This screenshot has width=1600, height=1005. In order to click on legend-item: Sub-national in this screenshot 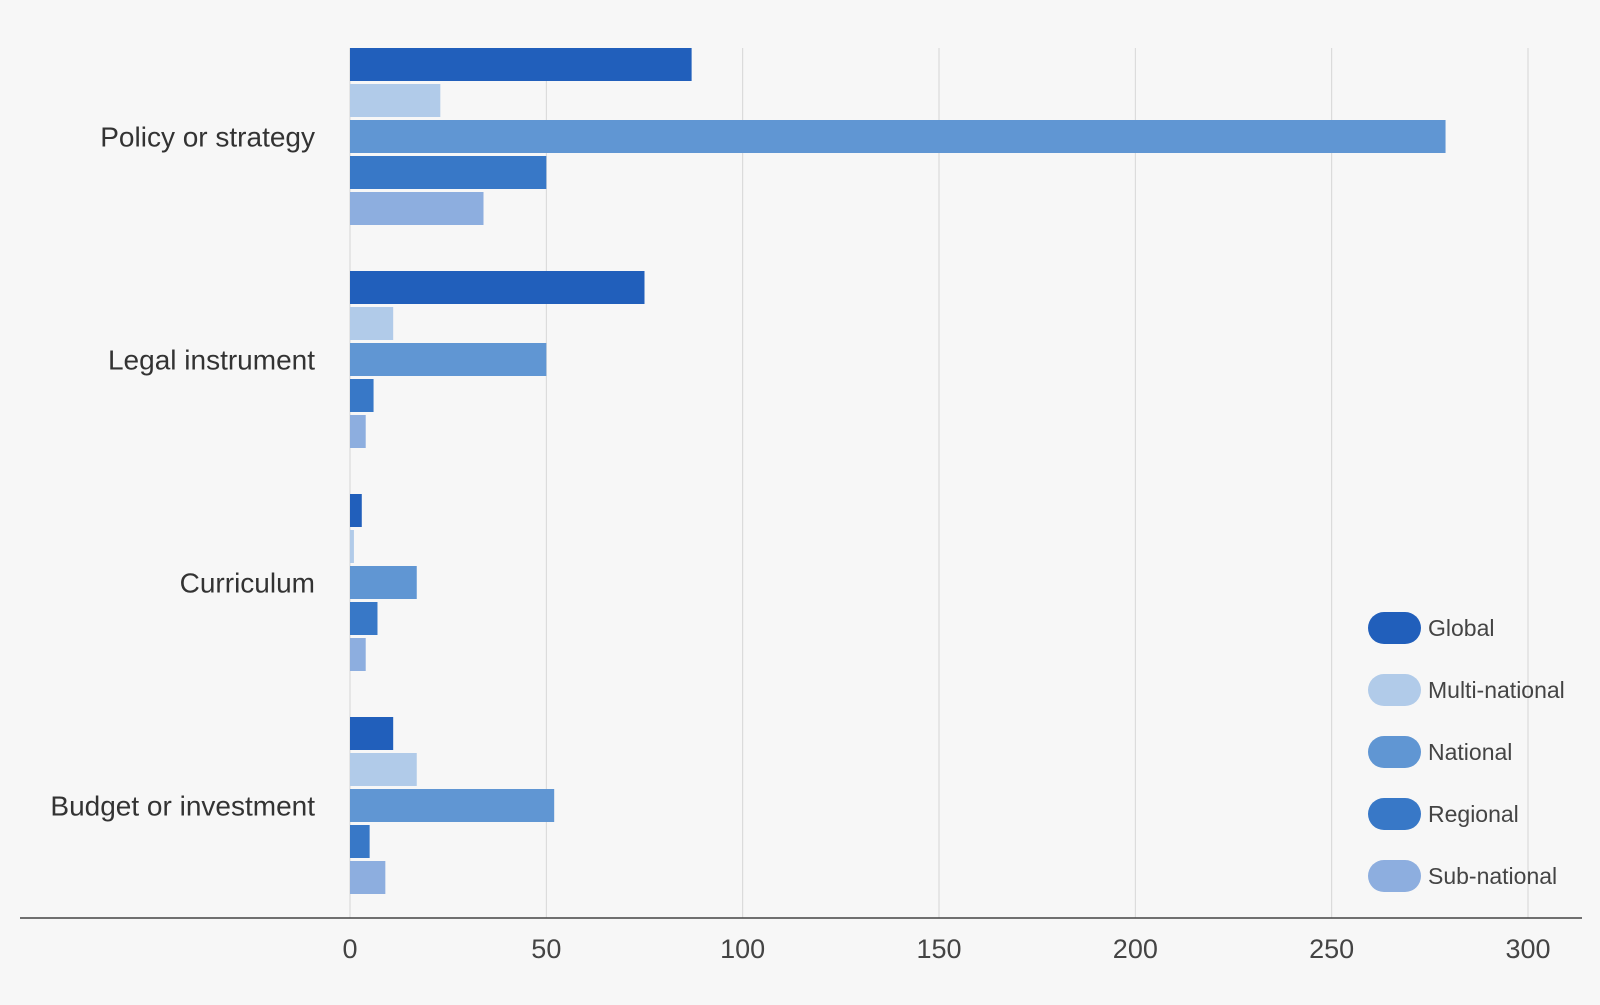, I will do `click(1462, 876)`.